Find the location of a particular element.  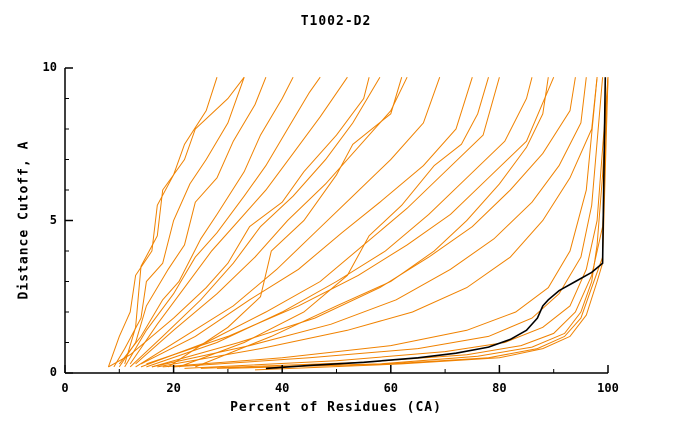

x-tick-label: 80 is located at coordinates (499, 388).